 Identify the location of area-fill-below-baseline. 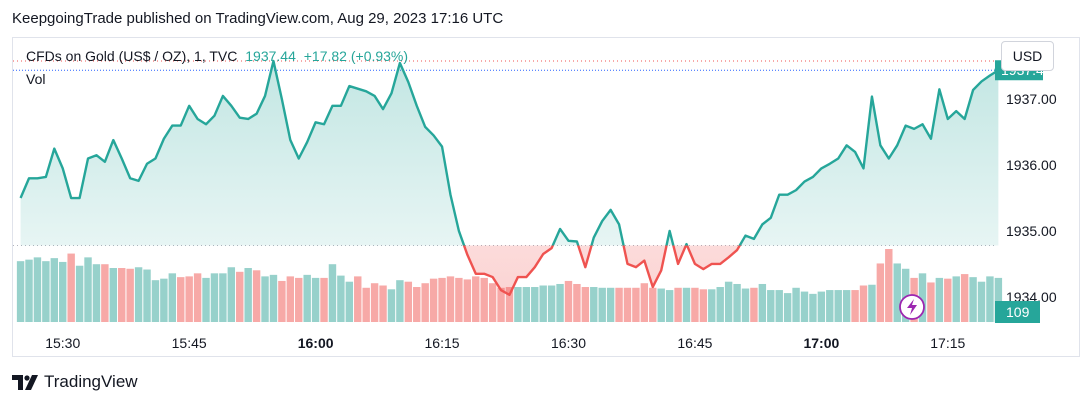
(509, 270).